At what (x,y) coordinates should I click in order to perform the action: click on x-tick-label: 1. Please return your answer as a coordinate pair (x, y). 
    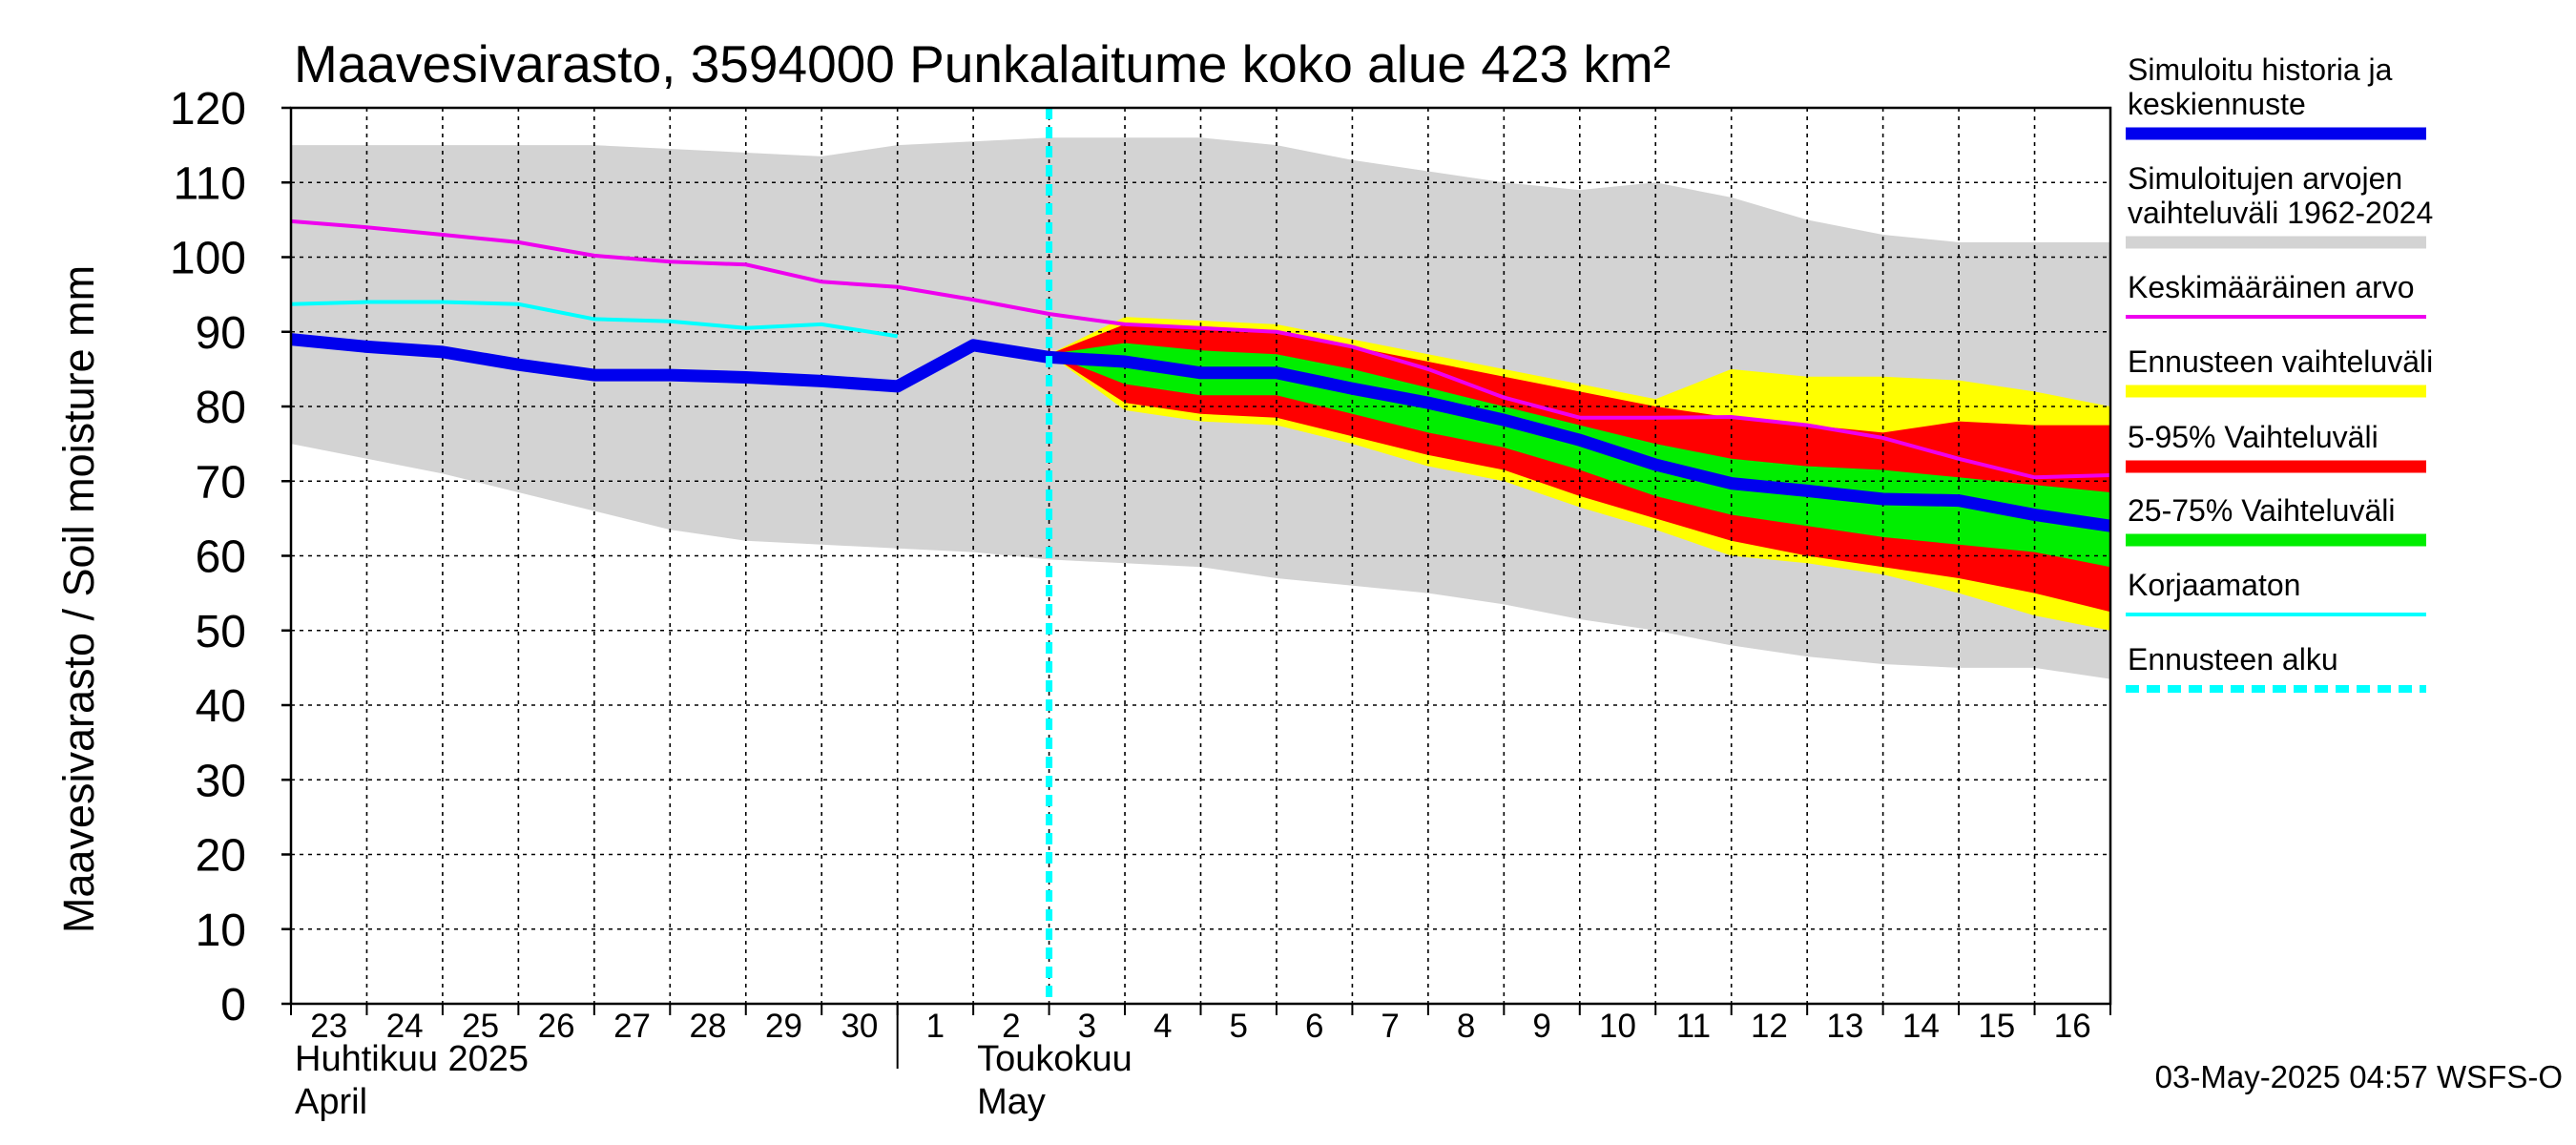
    Looking at the image, I should click on (935, 1026).